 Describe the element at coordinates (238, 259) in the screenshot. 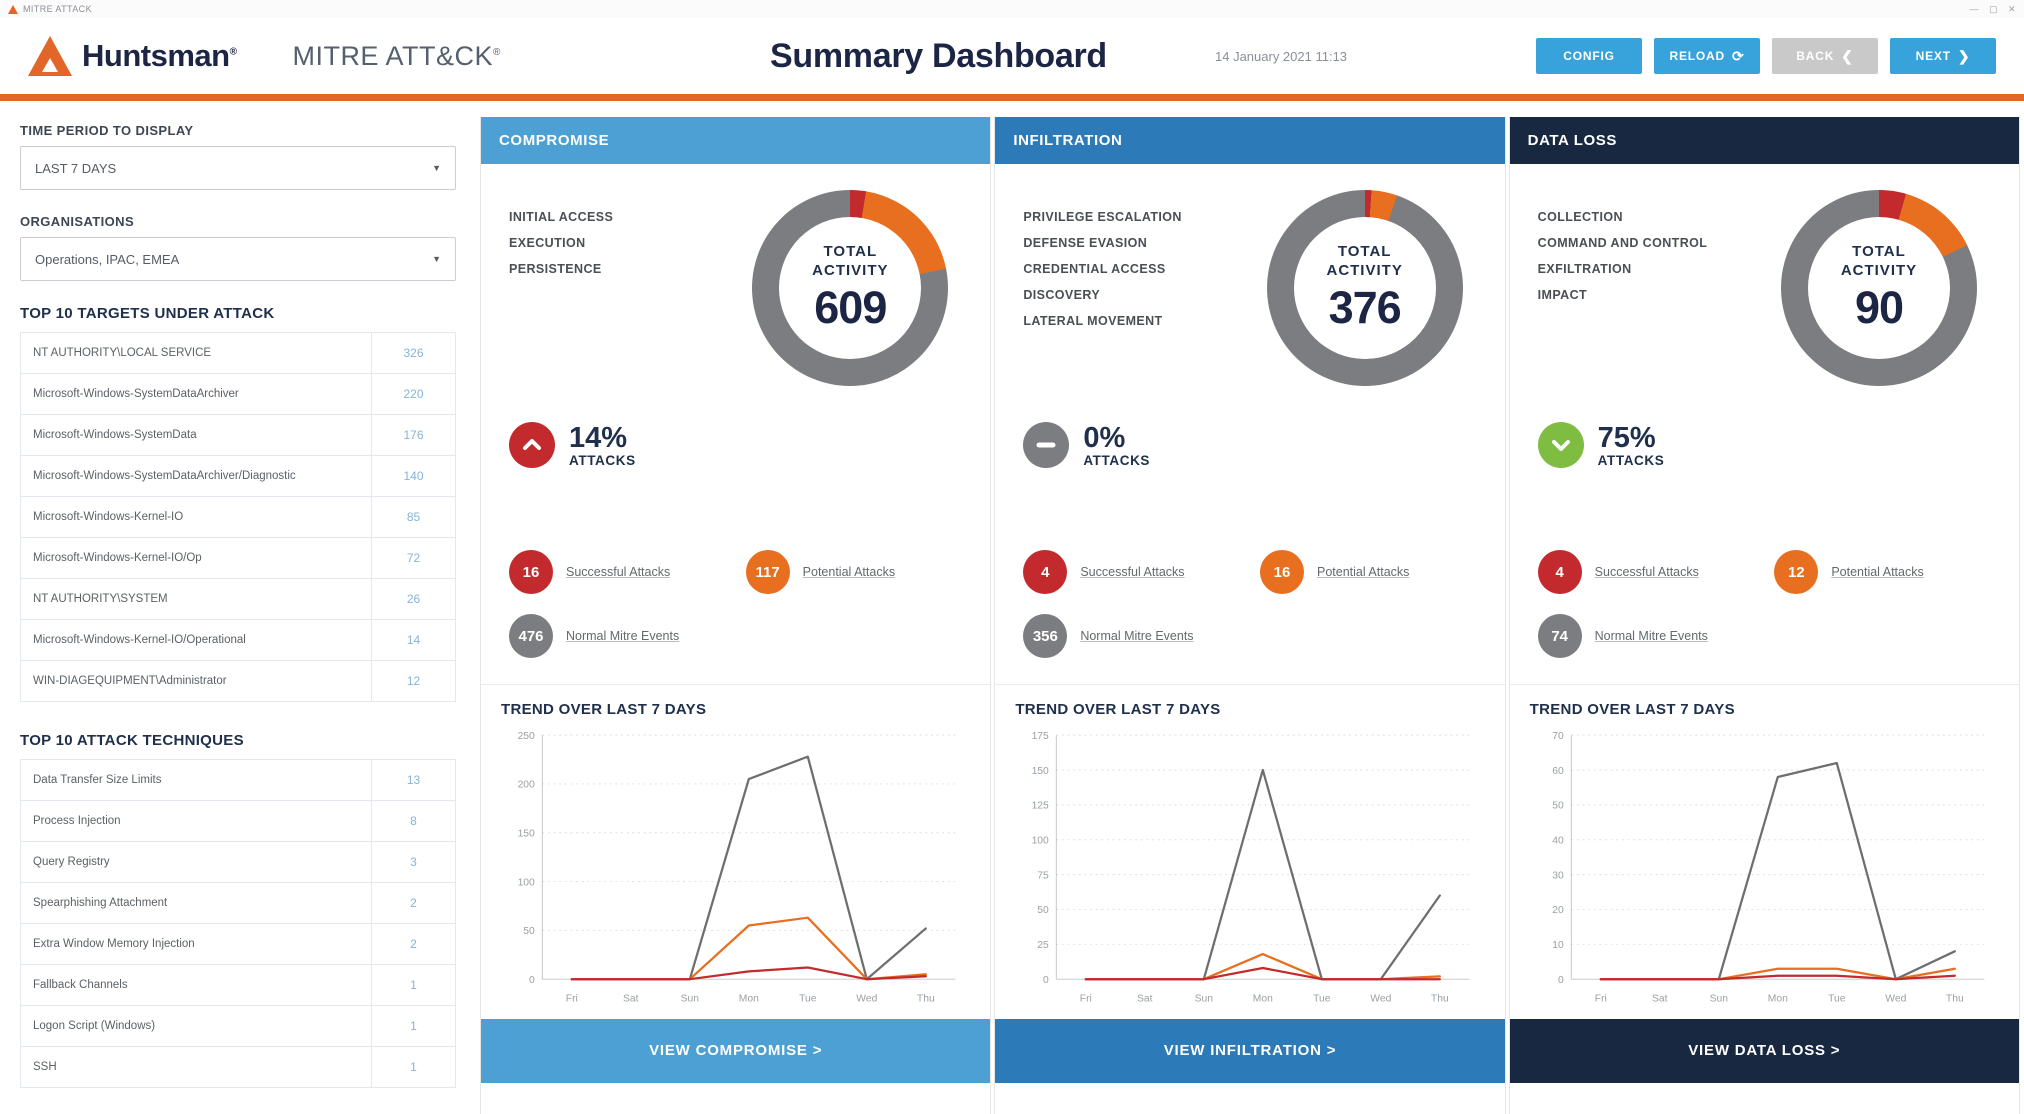

I see `organisations-select: Operations, IPAC, EMEA ▼` at that location.